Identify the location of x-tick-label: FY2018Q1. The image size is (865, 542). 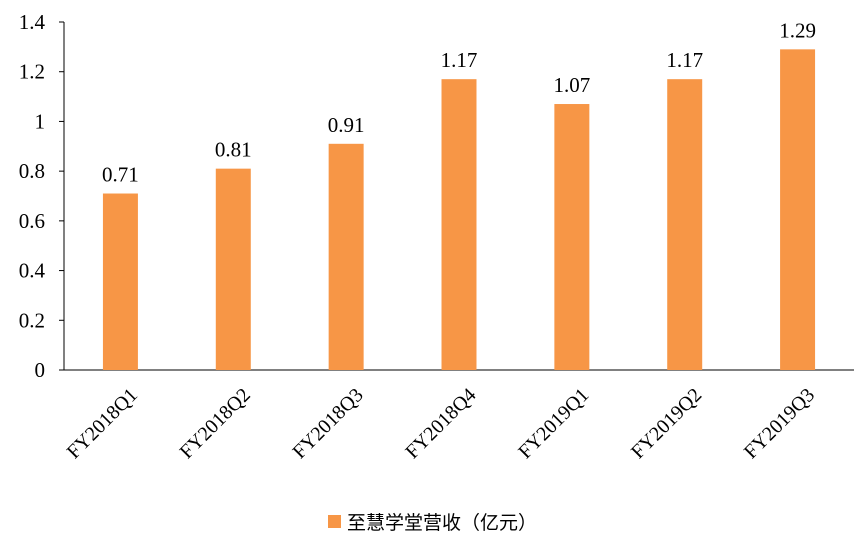
(102, 423).